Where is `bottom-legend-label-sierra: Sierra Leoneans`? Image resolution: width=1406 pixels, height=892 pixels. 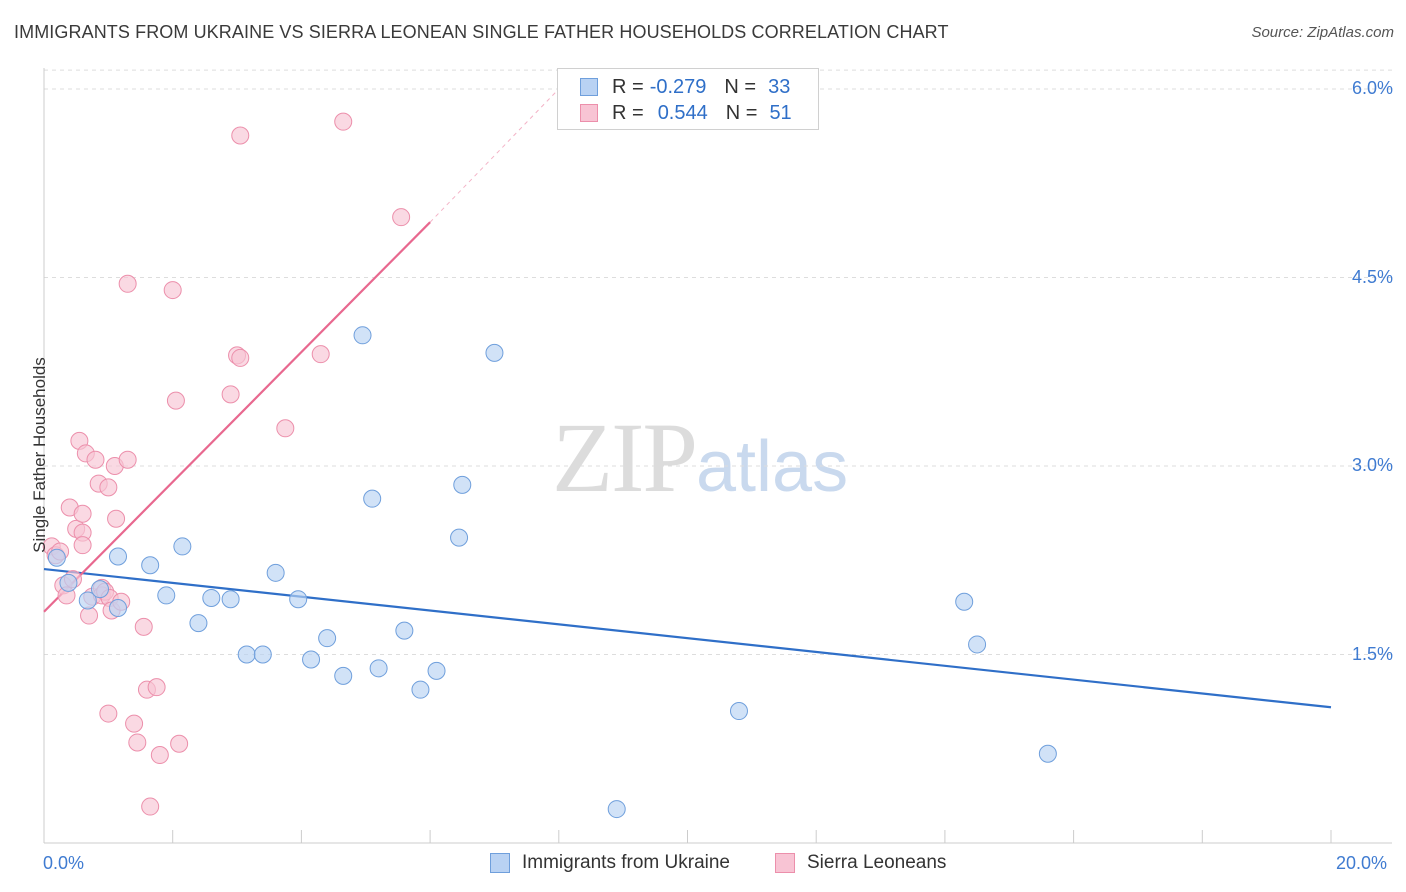 bottom-legend-label-sierra: Sierra Leoneans is located at coordinates (877, 862).